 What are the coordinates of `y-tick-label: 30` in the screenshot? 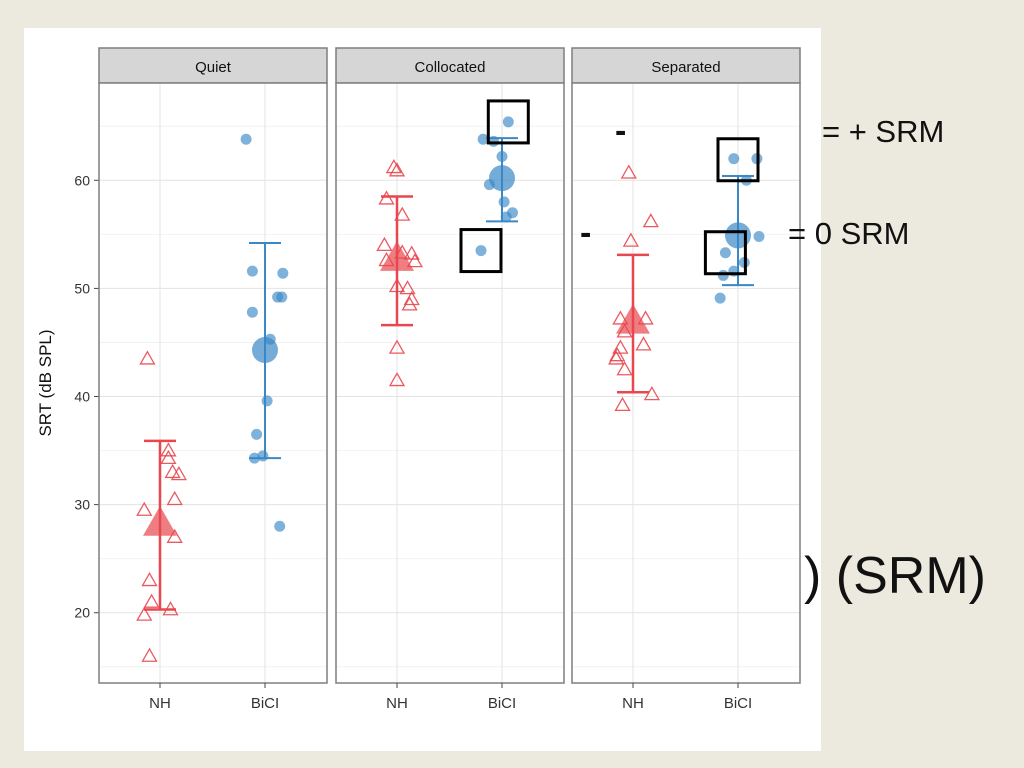 It's located at (82, 505).